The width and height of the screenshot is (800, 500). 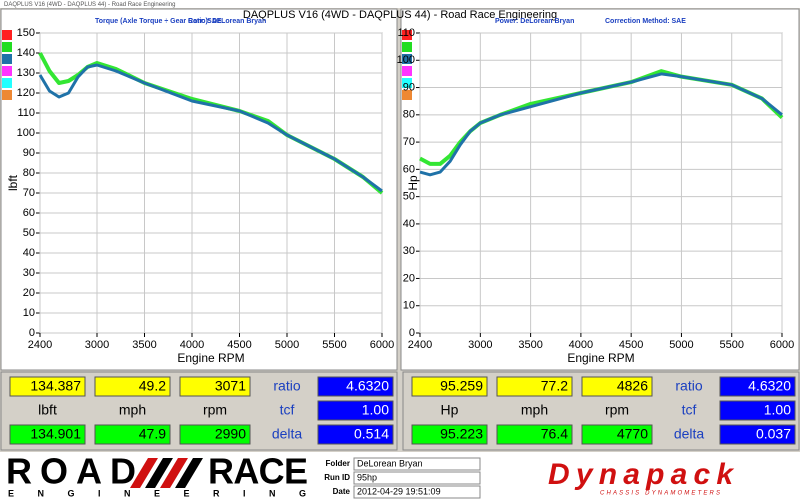 I want to click on x-tick-label: 3000, so click(x=480, y=345).